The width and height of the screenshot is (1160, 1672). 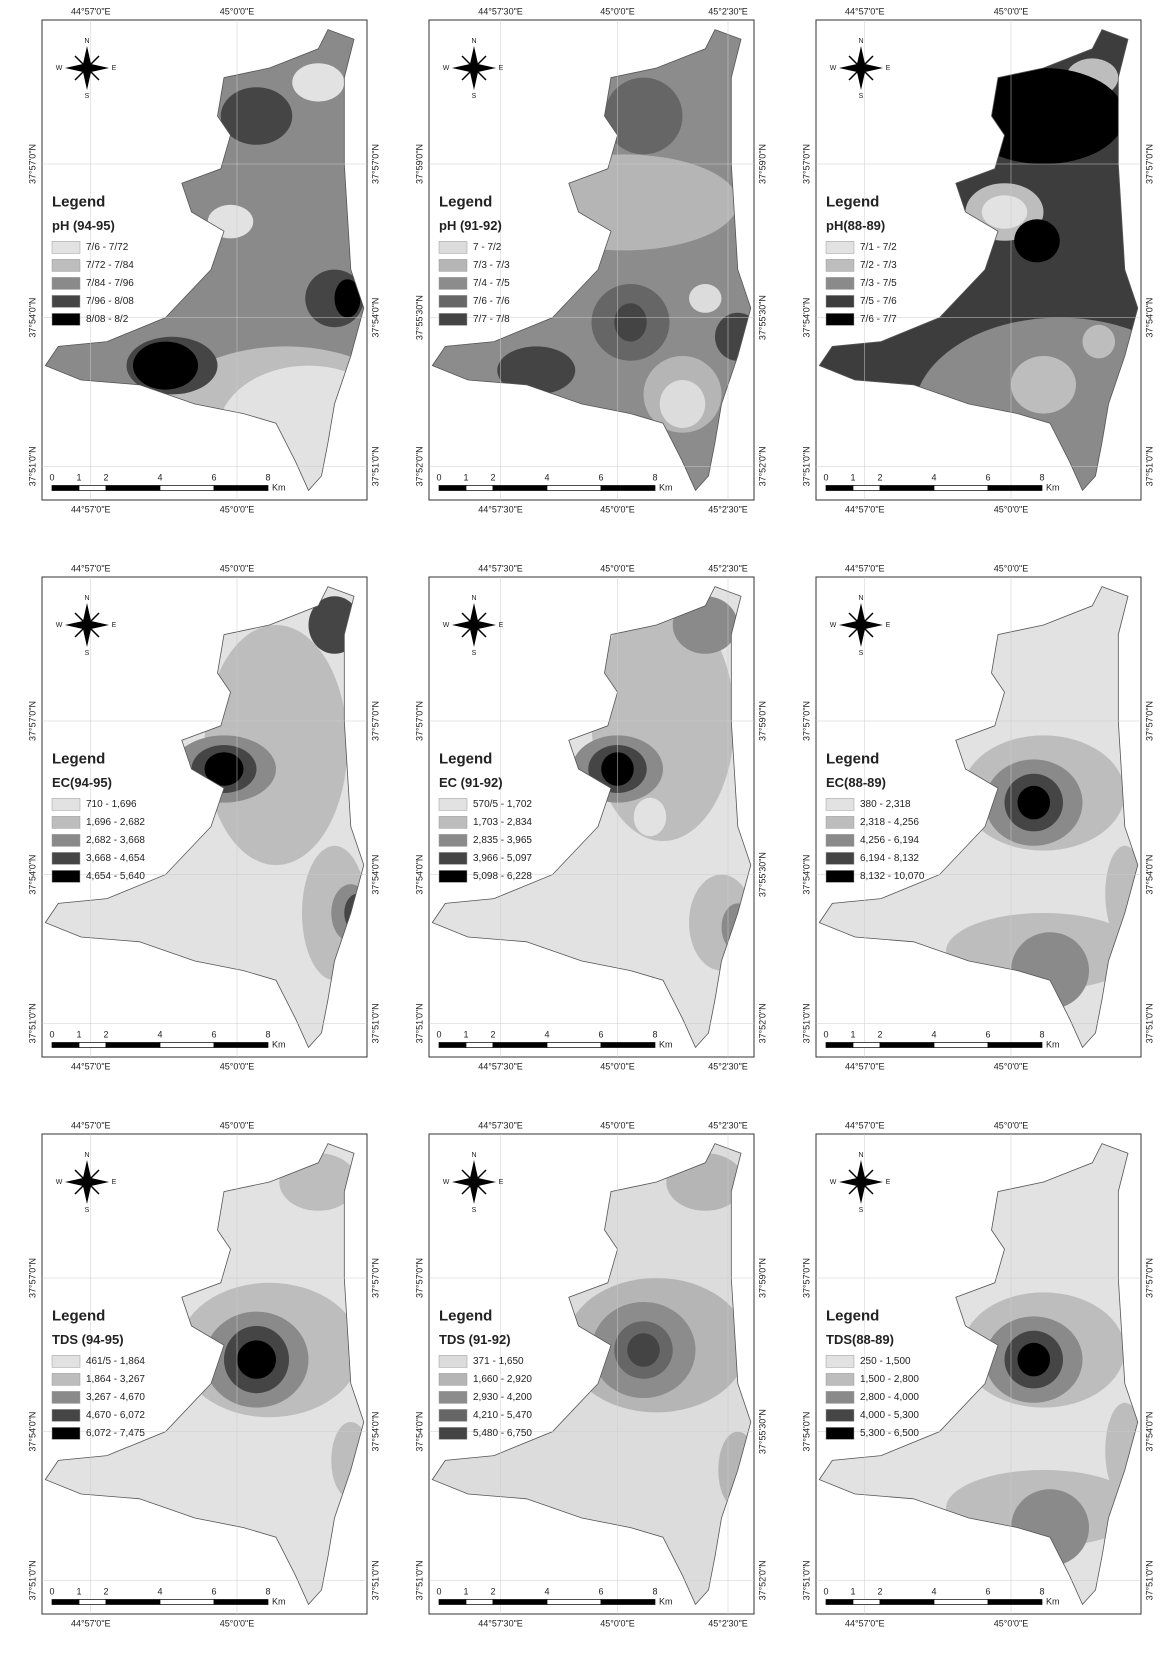 I want to click on legend-label: 380 - 2,318, so click(x=885, y=804).